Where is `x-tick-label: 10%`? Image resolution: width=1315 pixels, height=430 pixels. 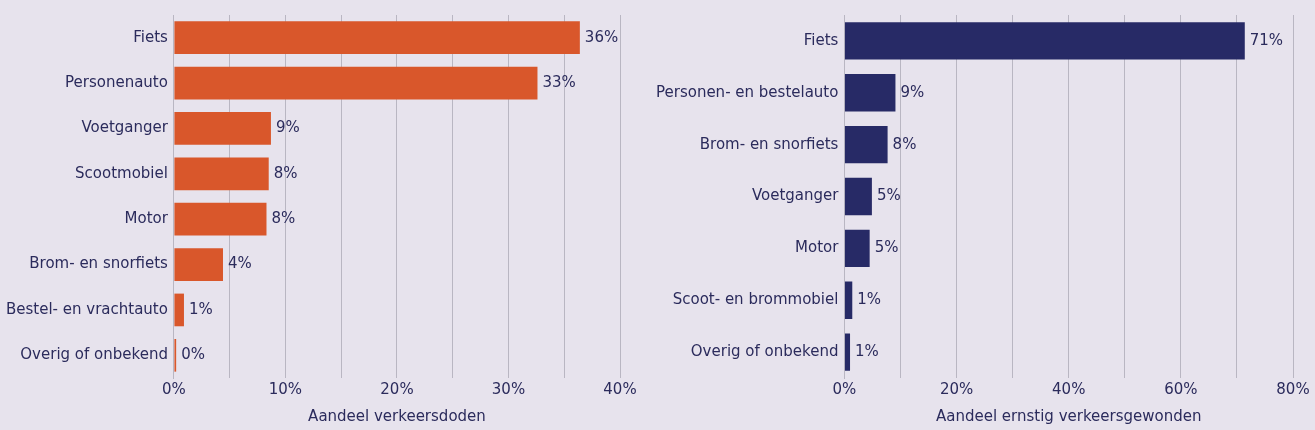 x-tick-label: 10% is located at coordinates (285, 388).